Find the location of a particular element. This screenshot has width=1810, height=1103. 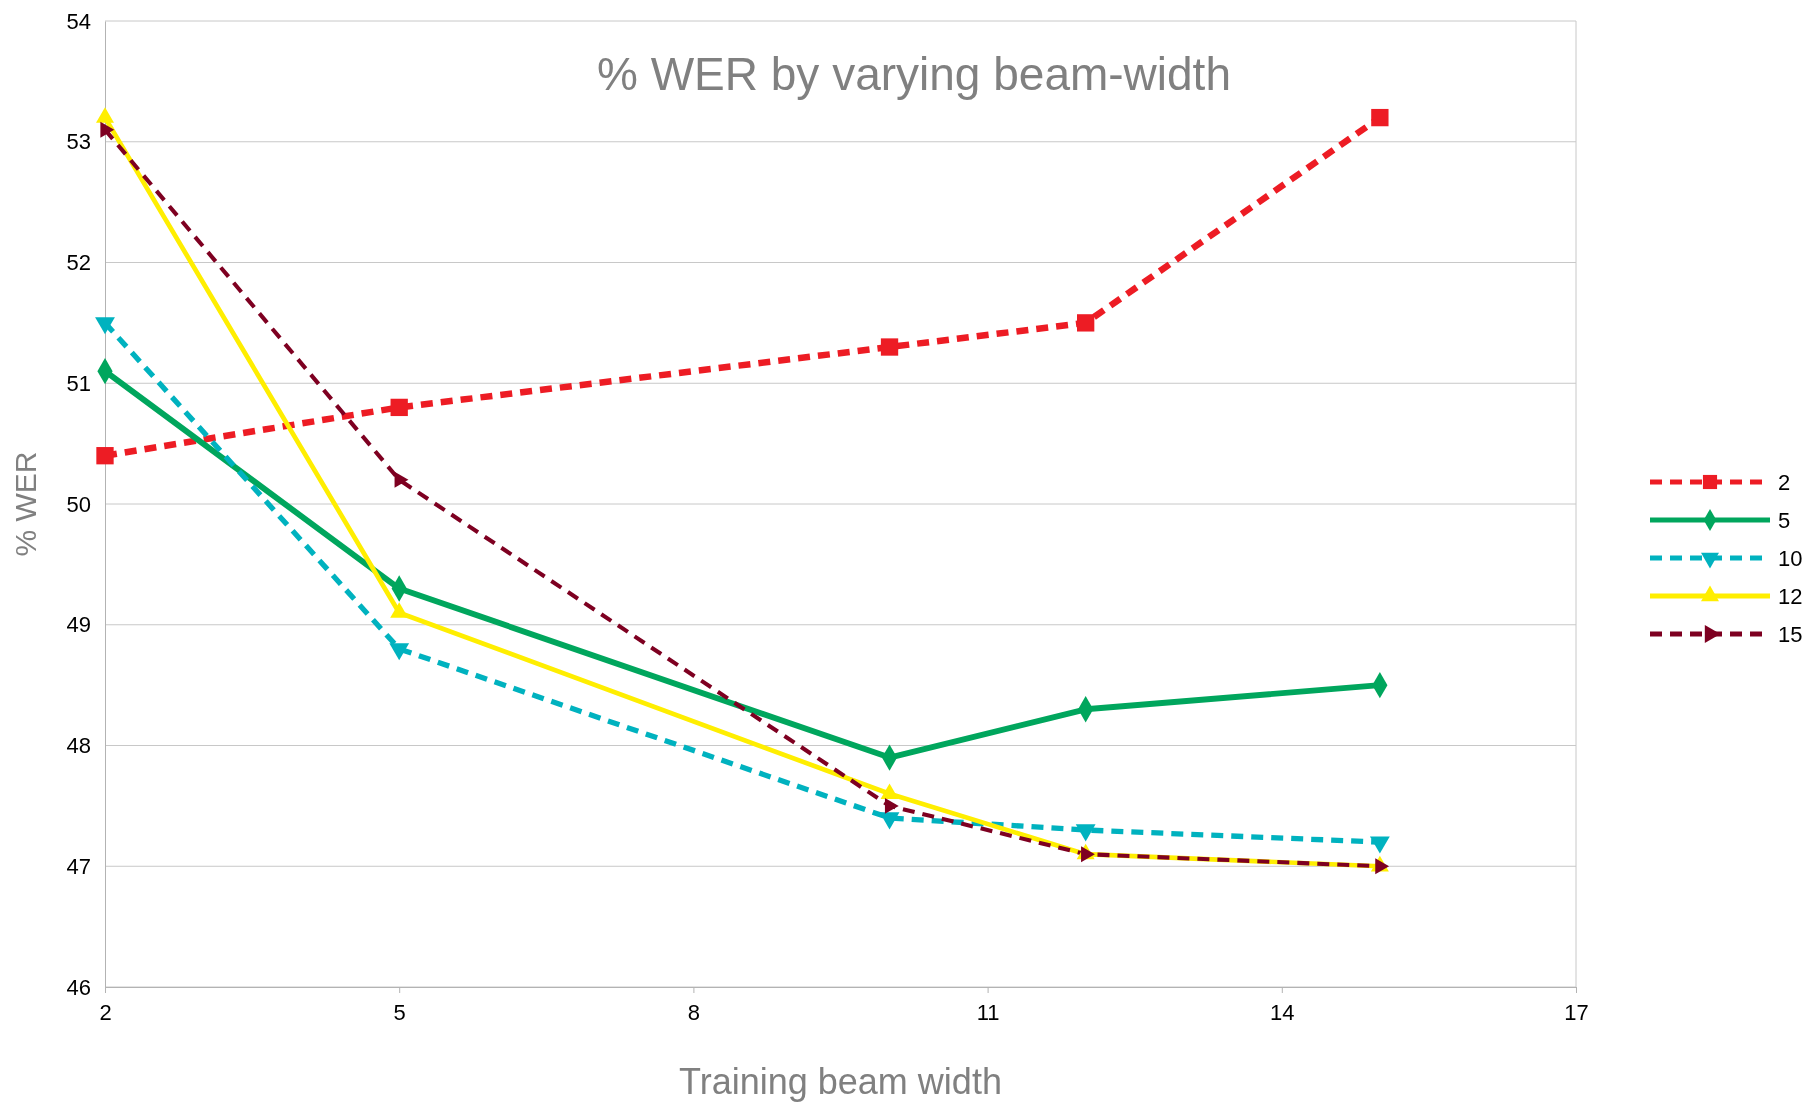

text: 10 is located at coordinates (1790, 558).